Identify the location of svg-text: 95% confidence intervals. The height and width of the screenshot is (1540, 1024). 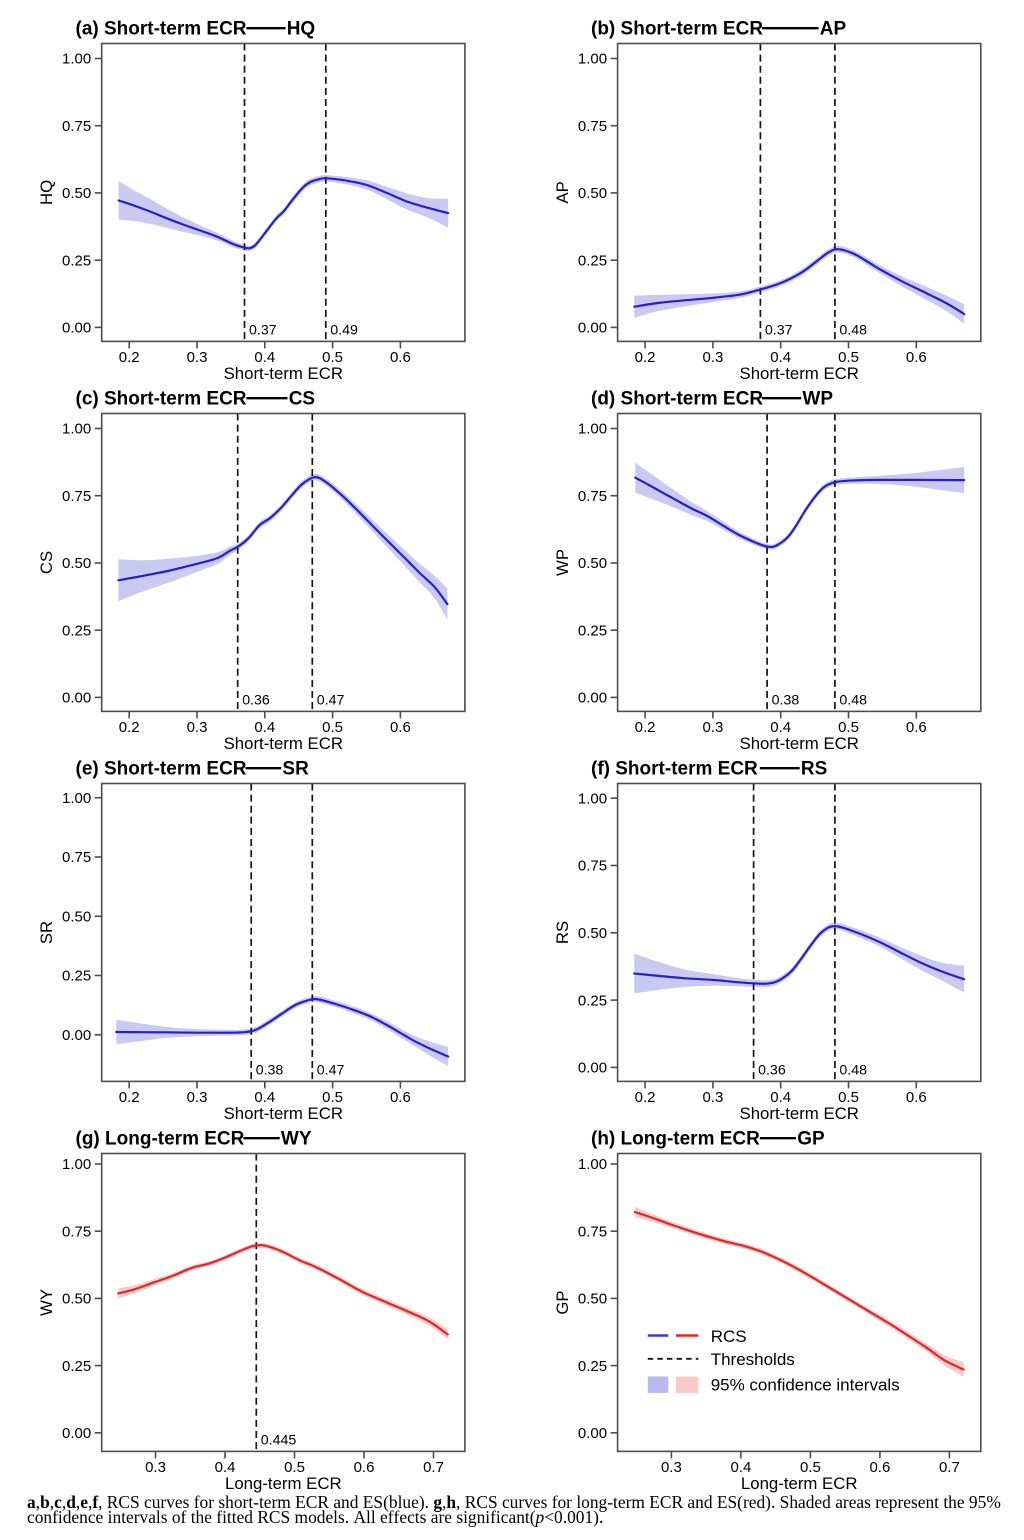
(805, 1385).